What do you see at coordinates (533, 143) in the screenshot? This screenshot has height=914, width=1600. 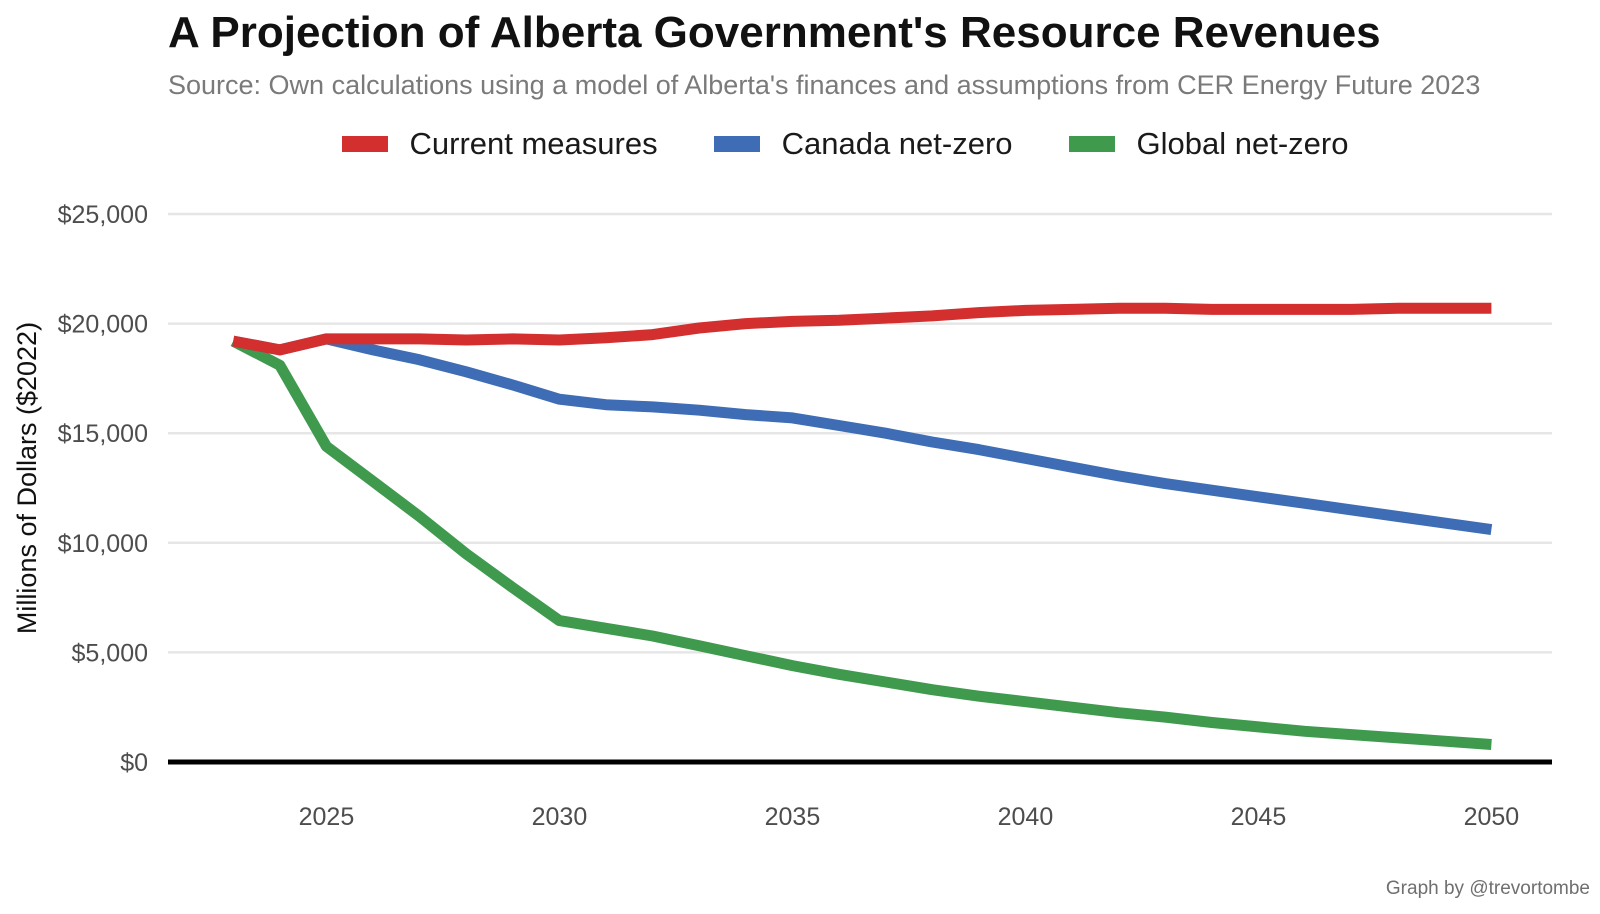 I see `legend-label-current-measures: Current measures` at bounding box center [533, 143].